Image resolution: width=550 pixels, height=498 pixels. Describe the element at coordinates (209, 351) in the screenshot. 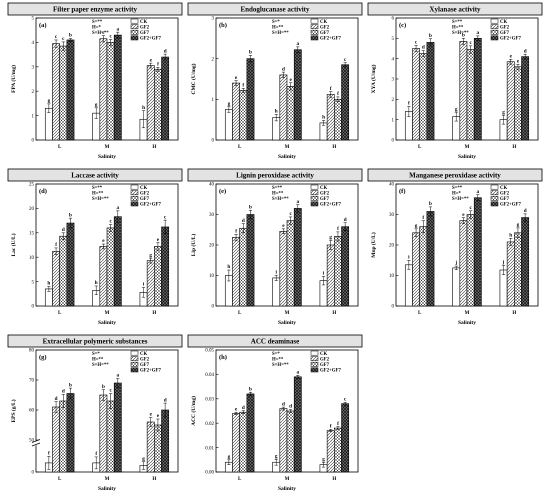

I see `y-tick-label: 0.05` at that location.